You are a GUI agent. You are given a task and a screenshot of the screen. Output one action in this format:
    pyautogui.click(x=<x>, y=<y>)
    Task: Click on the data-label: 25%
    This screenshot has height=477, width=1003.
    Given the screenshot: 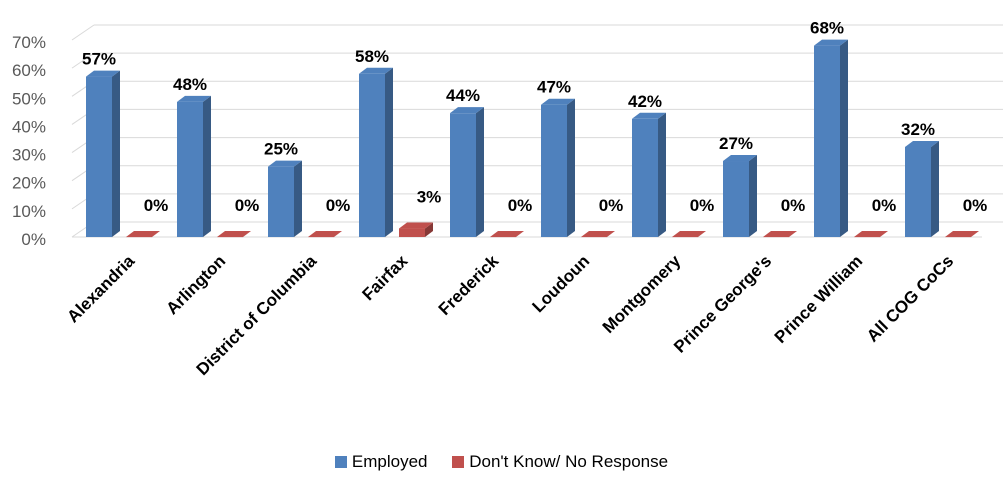 What is the action you would take?
    pyautogui.click(x=281, y=149)
    